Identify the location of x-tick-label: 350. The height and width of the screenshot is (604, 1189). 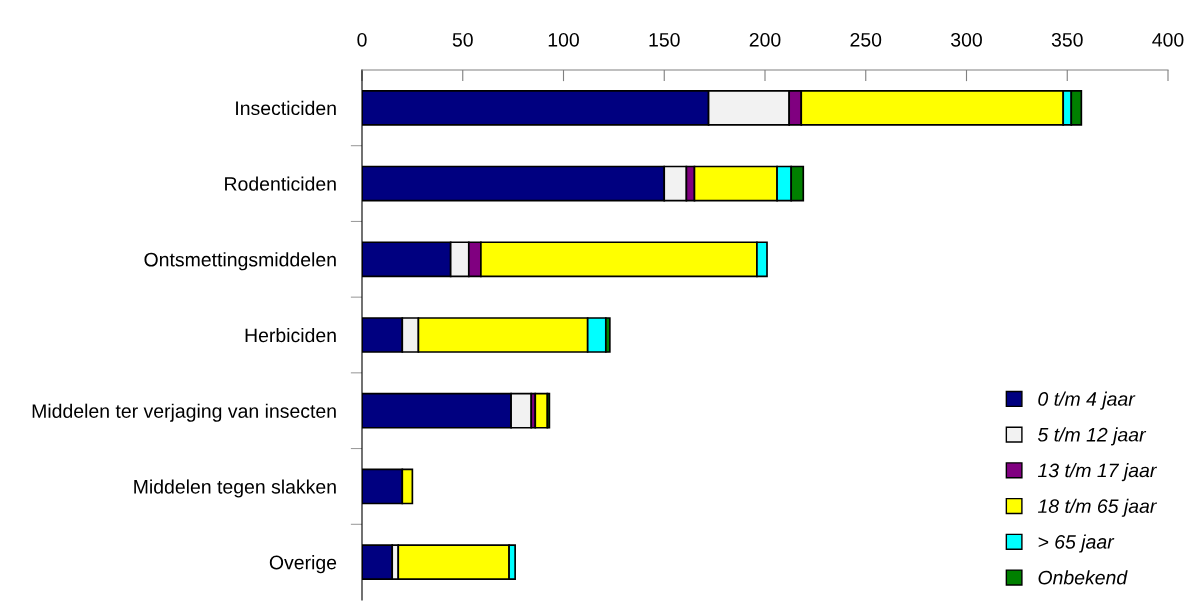
(1067, 39).